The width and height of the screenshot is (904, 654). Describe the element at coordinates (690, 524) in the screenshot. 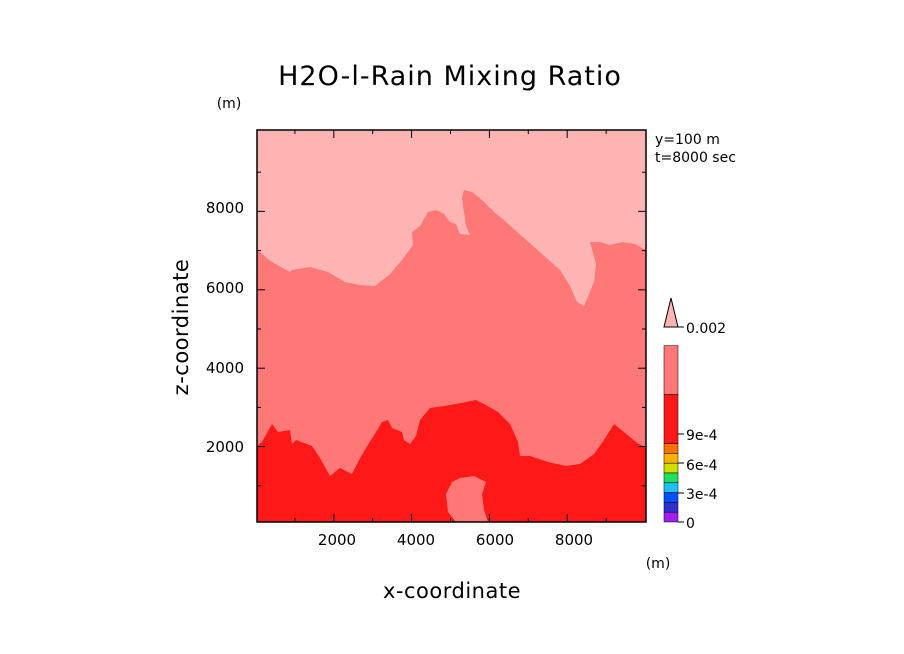

I see `colorbar-label-0: 0` at that location.